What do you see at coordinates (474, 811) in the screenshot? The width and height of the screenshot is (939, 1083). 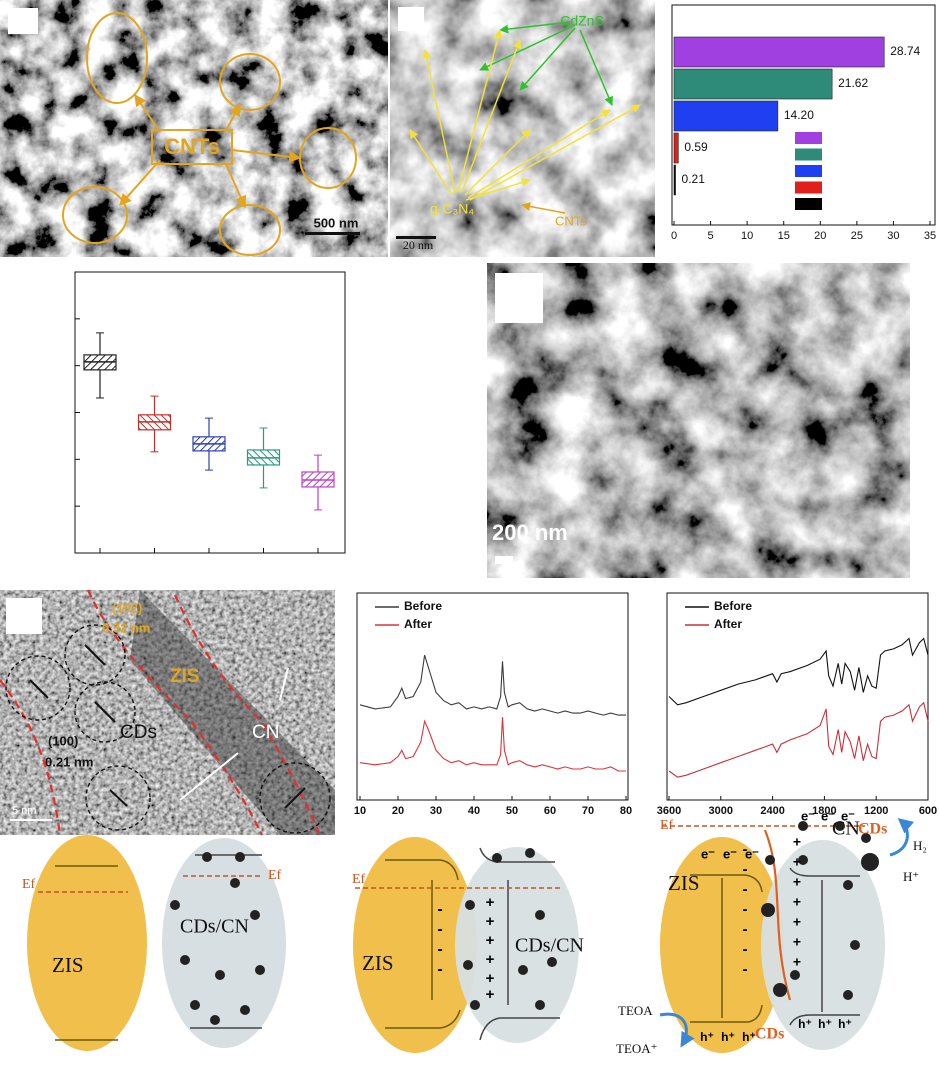 I see `x-tick-label: 40` at bounding box center [474, 811].